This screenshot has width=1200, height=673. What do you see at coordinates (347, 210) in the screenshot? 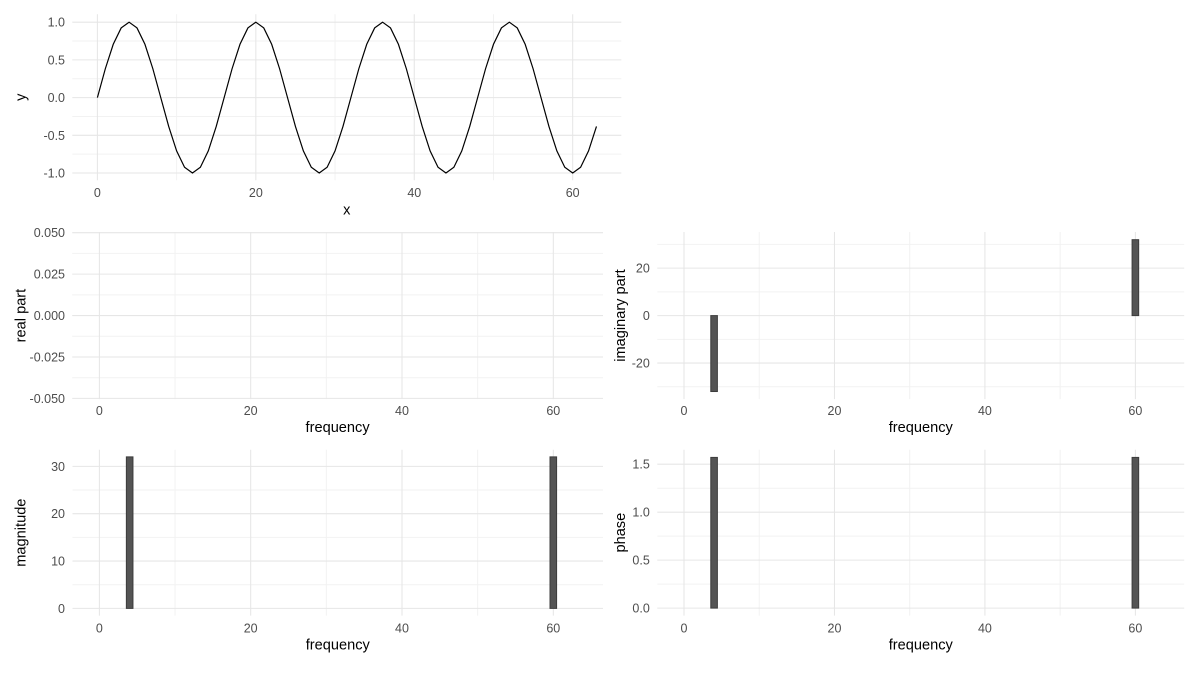
I see `svg-text: x` at bounding box center [347, 210].